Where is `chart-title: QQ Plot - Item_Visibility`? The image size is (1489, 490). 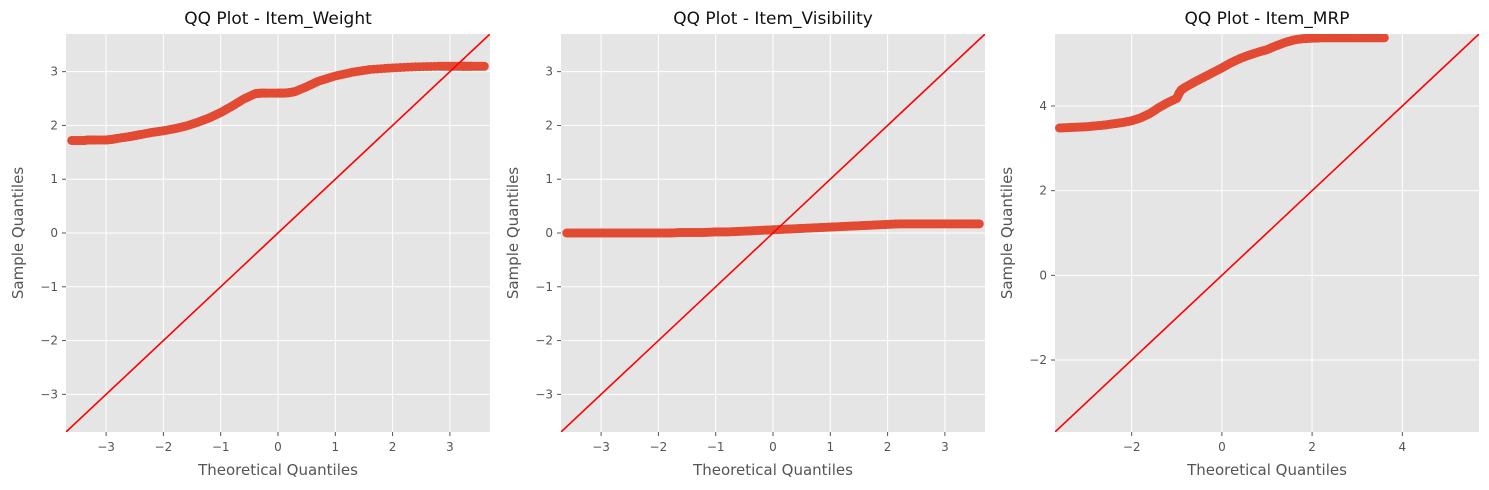 chart-title: QQ Plot - Item_Visibility is located at coordinates (773, 19).